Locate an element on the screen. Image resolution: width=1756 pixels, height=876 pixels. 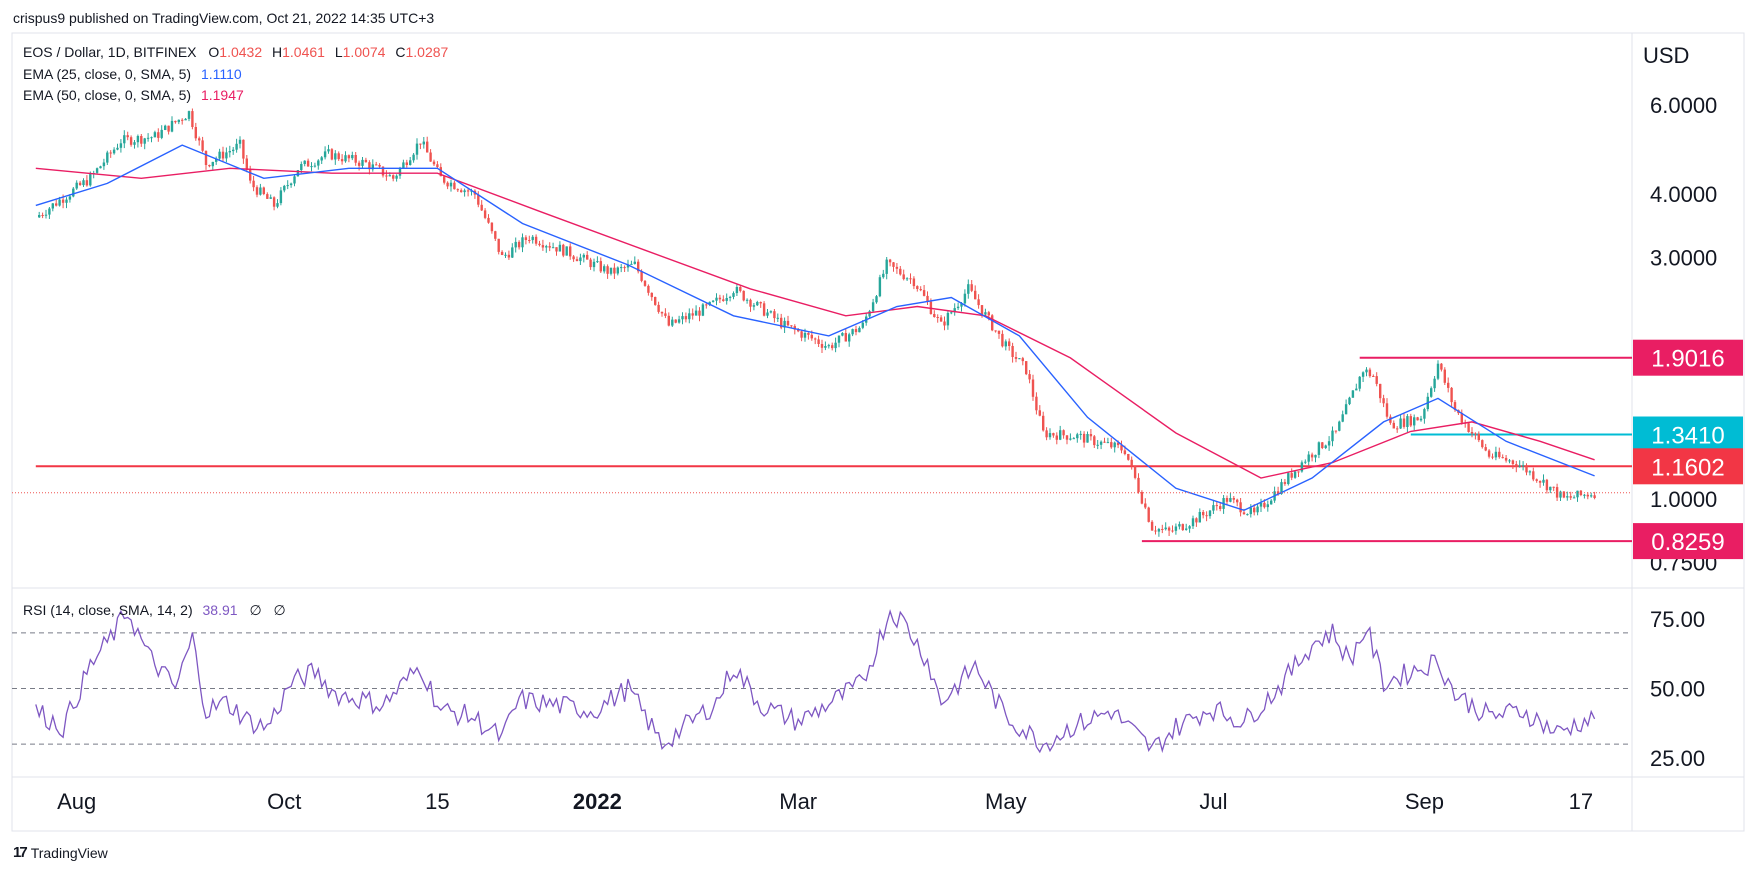
tradingview-footer: 17 TradingView is located at coordinates (60, 852).